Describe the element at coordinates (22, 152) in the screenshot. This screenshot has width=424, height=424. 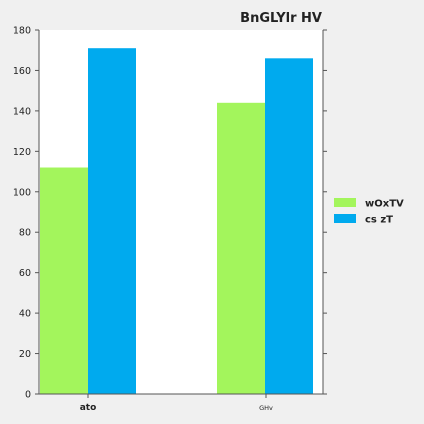
I see `y-tick-label: 120` at that location.